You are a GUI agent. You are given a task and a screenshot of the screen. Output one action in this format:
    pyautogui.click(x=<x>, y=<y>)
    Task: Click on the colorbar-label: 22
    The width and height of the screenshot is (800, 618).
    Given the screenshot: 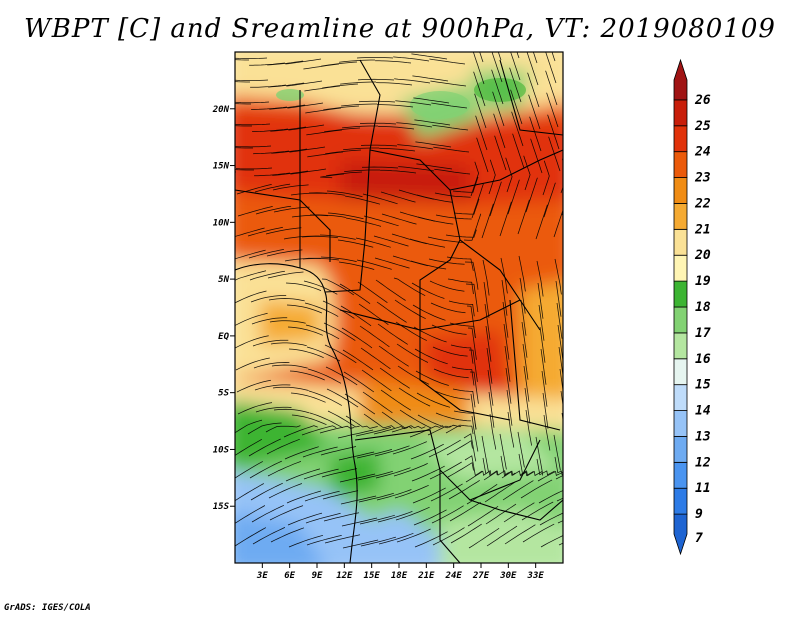 What is the action you would take?
    pyautogui.click(x=702, y=203)
    